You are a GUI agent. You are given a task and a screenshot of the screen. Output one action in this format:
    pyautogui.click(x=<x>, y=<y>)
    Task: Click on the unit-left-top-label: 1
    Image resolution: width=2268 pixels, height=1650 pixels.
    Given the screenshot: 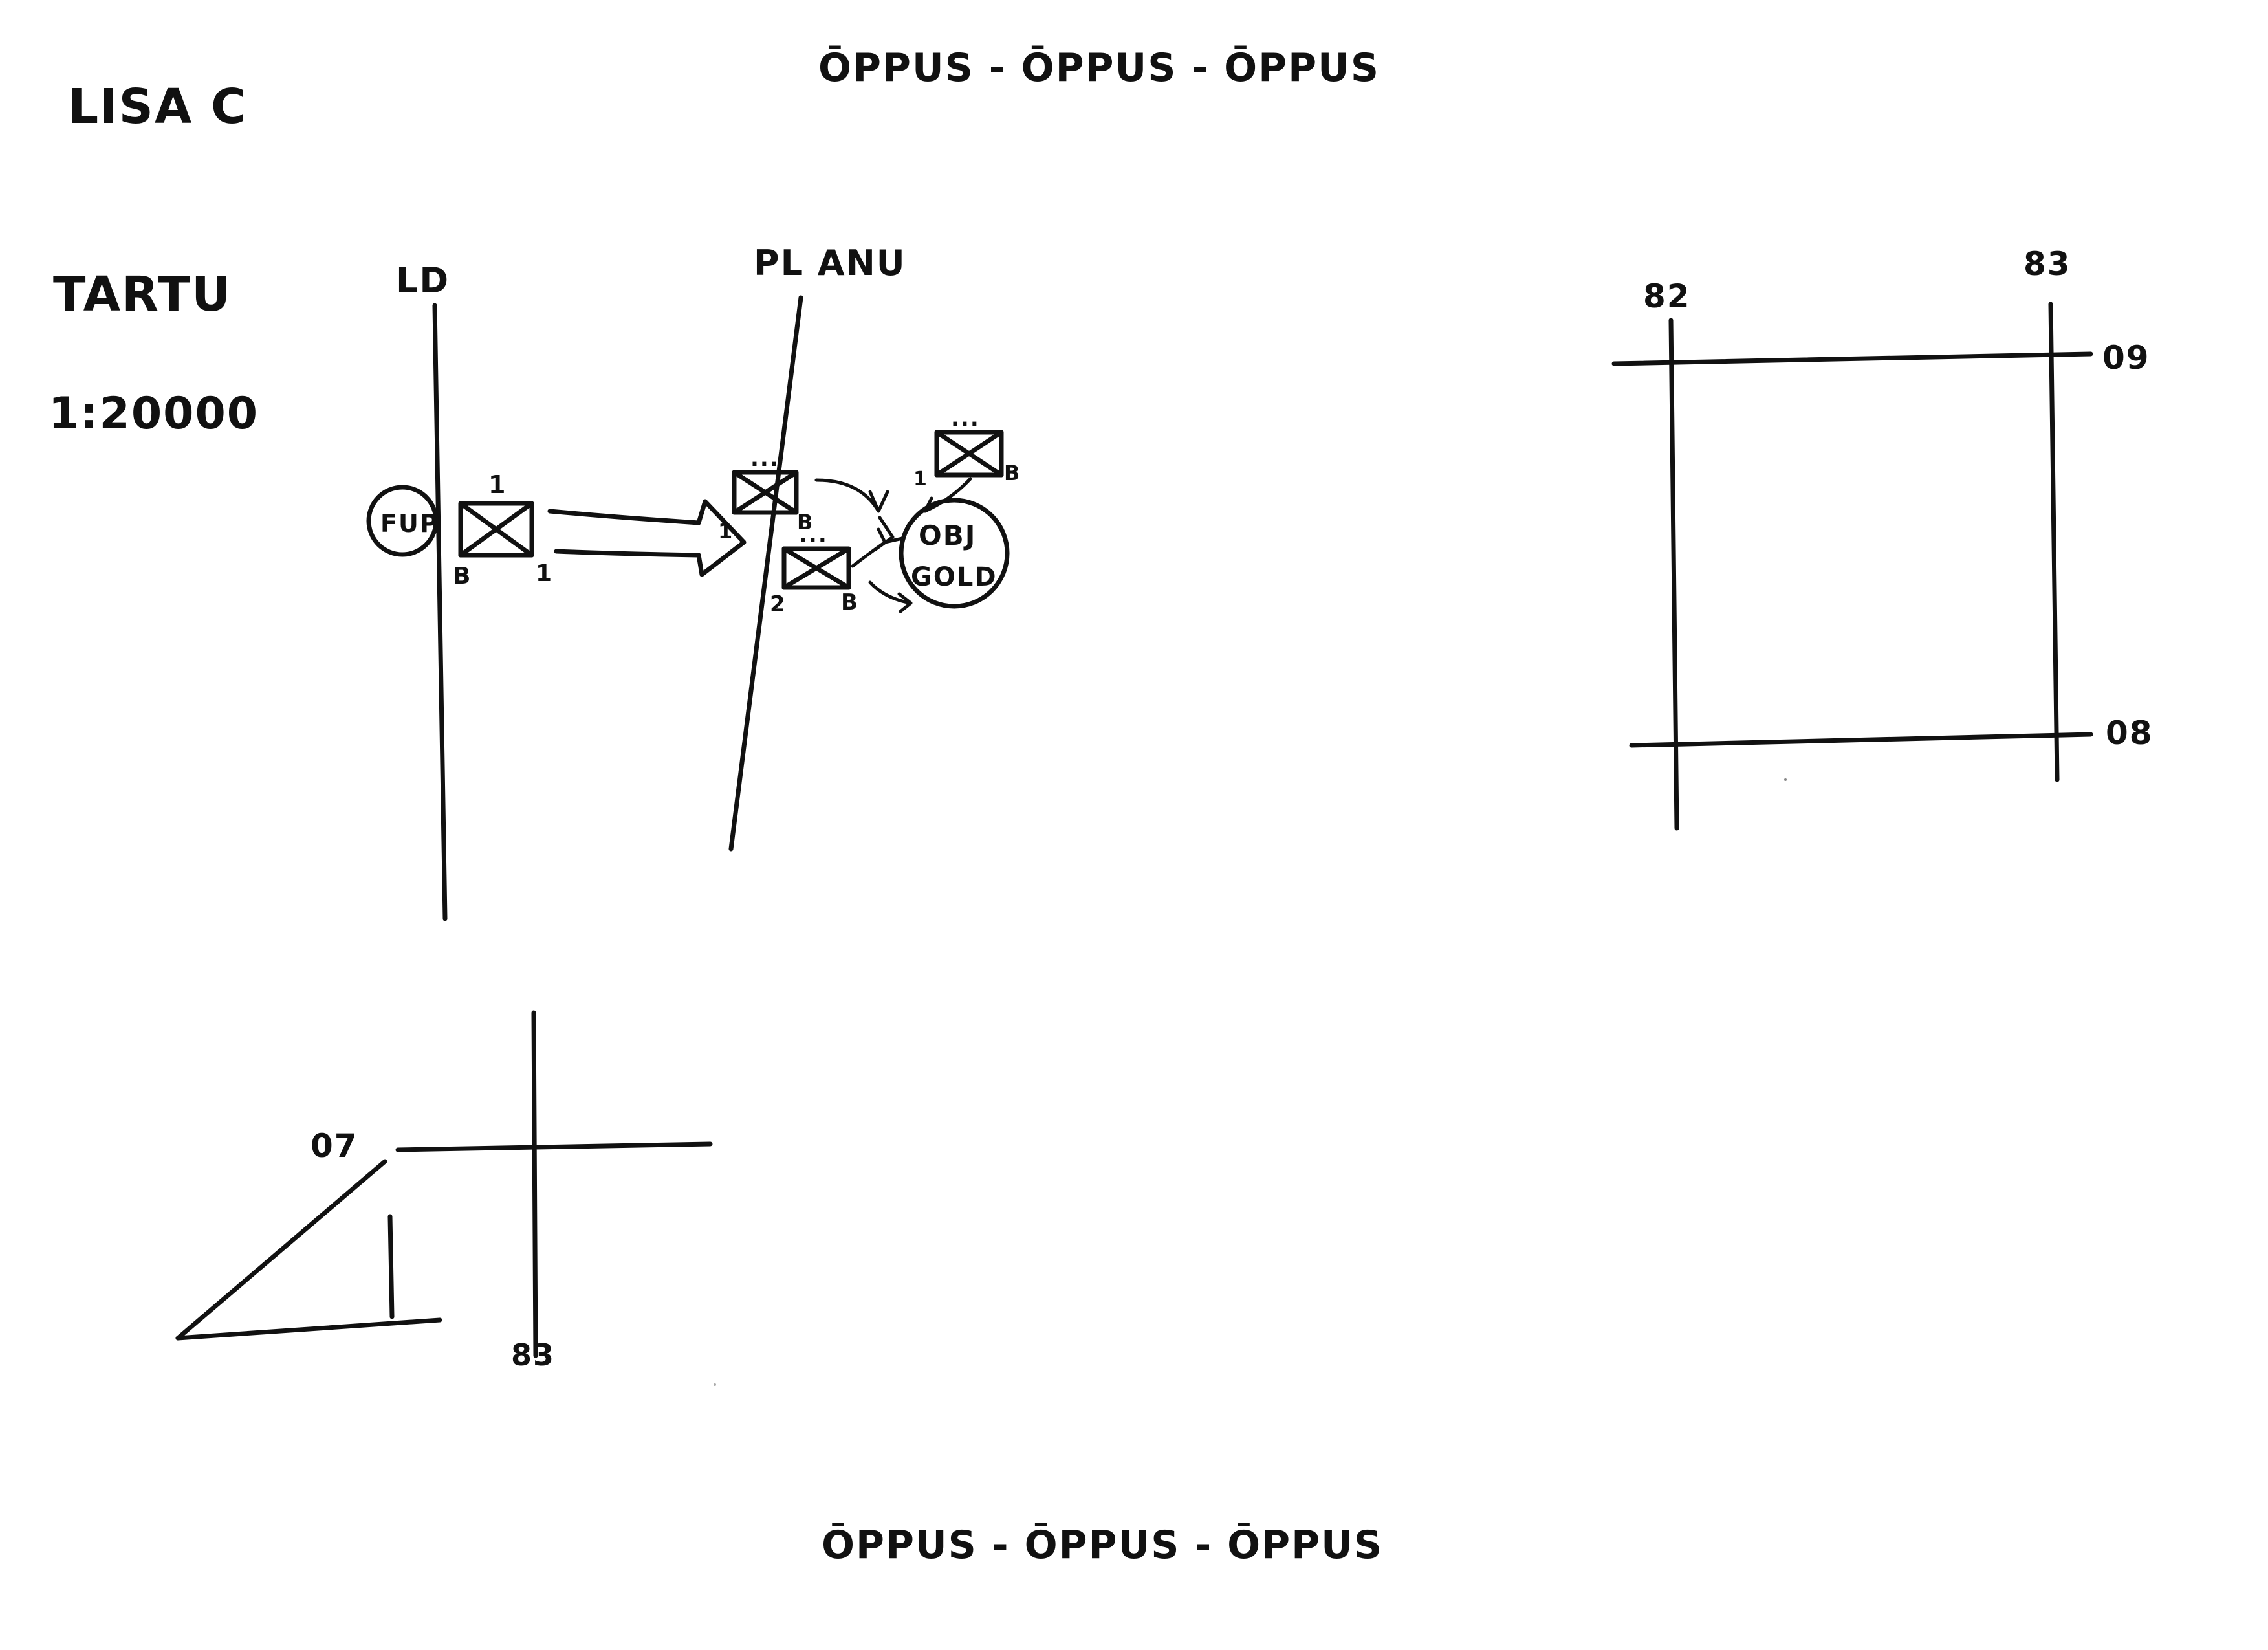 What is the action you would take?
    pyautogui.click(x=498, y=484)
    